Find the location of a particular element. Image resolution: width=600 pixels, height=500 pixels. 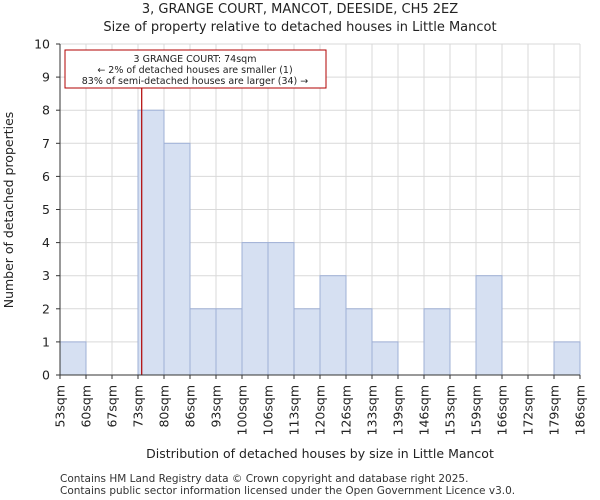

x-tick-label: 53sqm is located at coordinates (60, 406).